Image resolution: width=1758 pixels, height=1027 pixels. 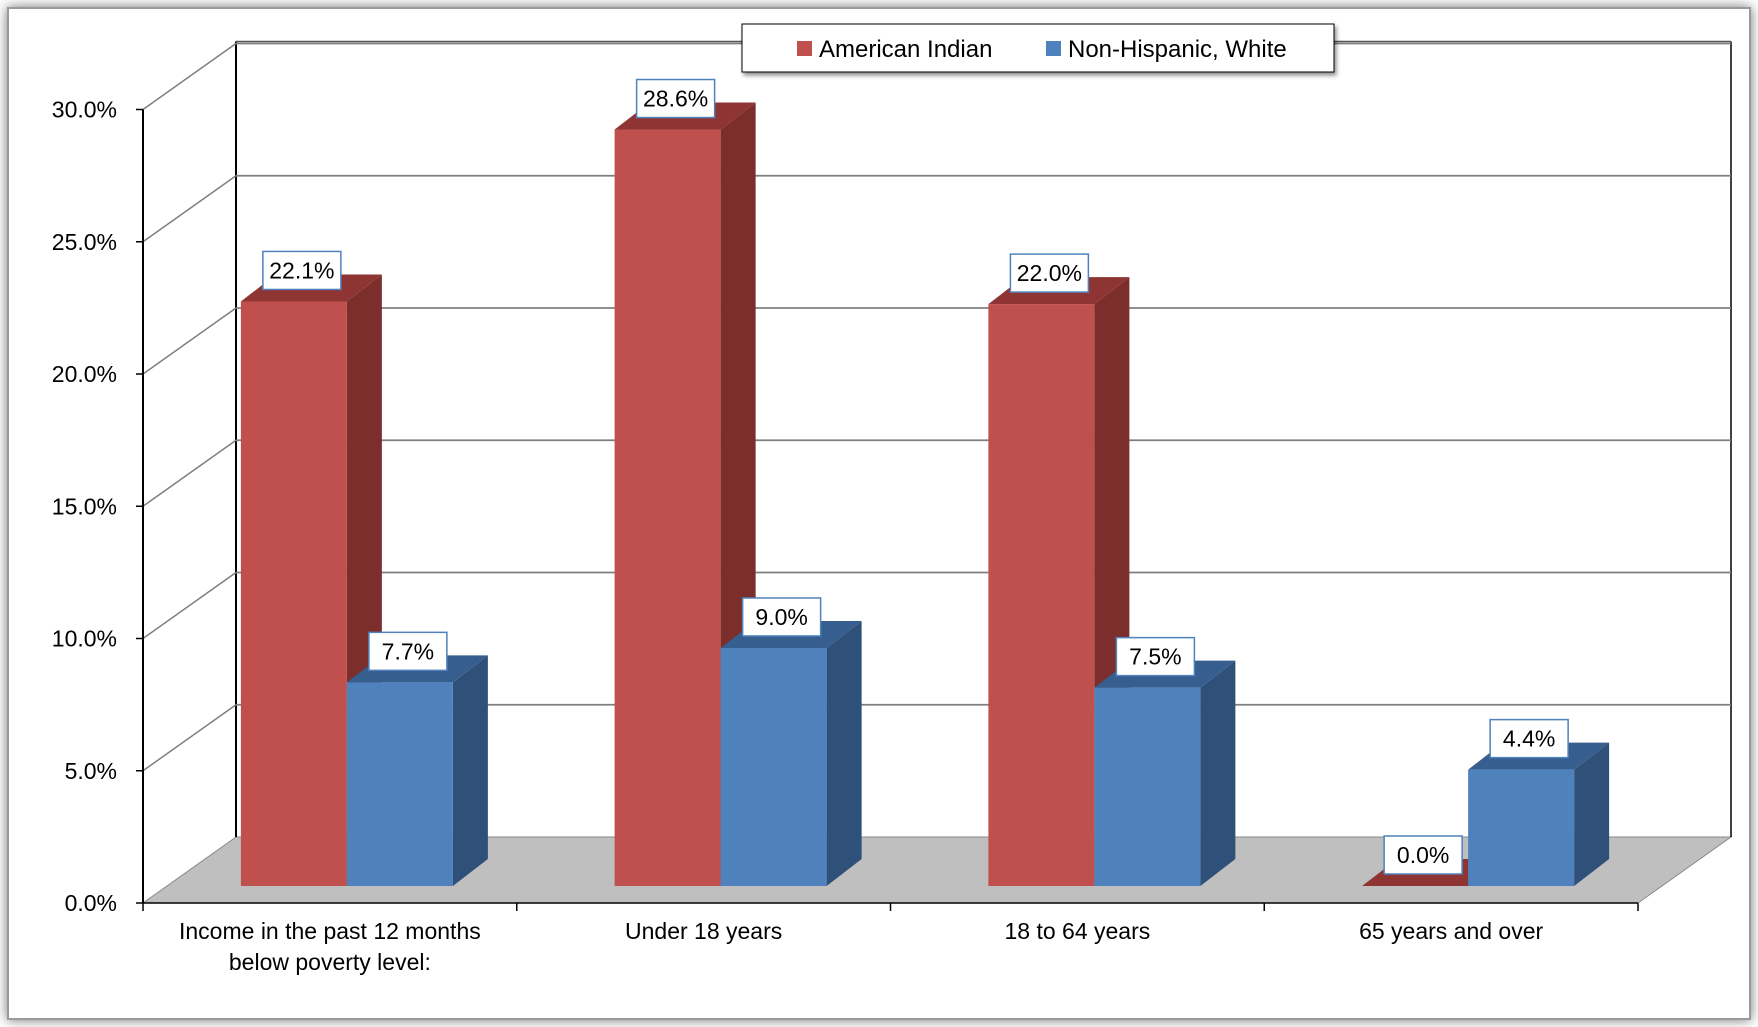 What do you see at coordinates (91, 903) in the screenshot?
I see `y-tick-label: 0.0%` at bounding box center [91, 903].